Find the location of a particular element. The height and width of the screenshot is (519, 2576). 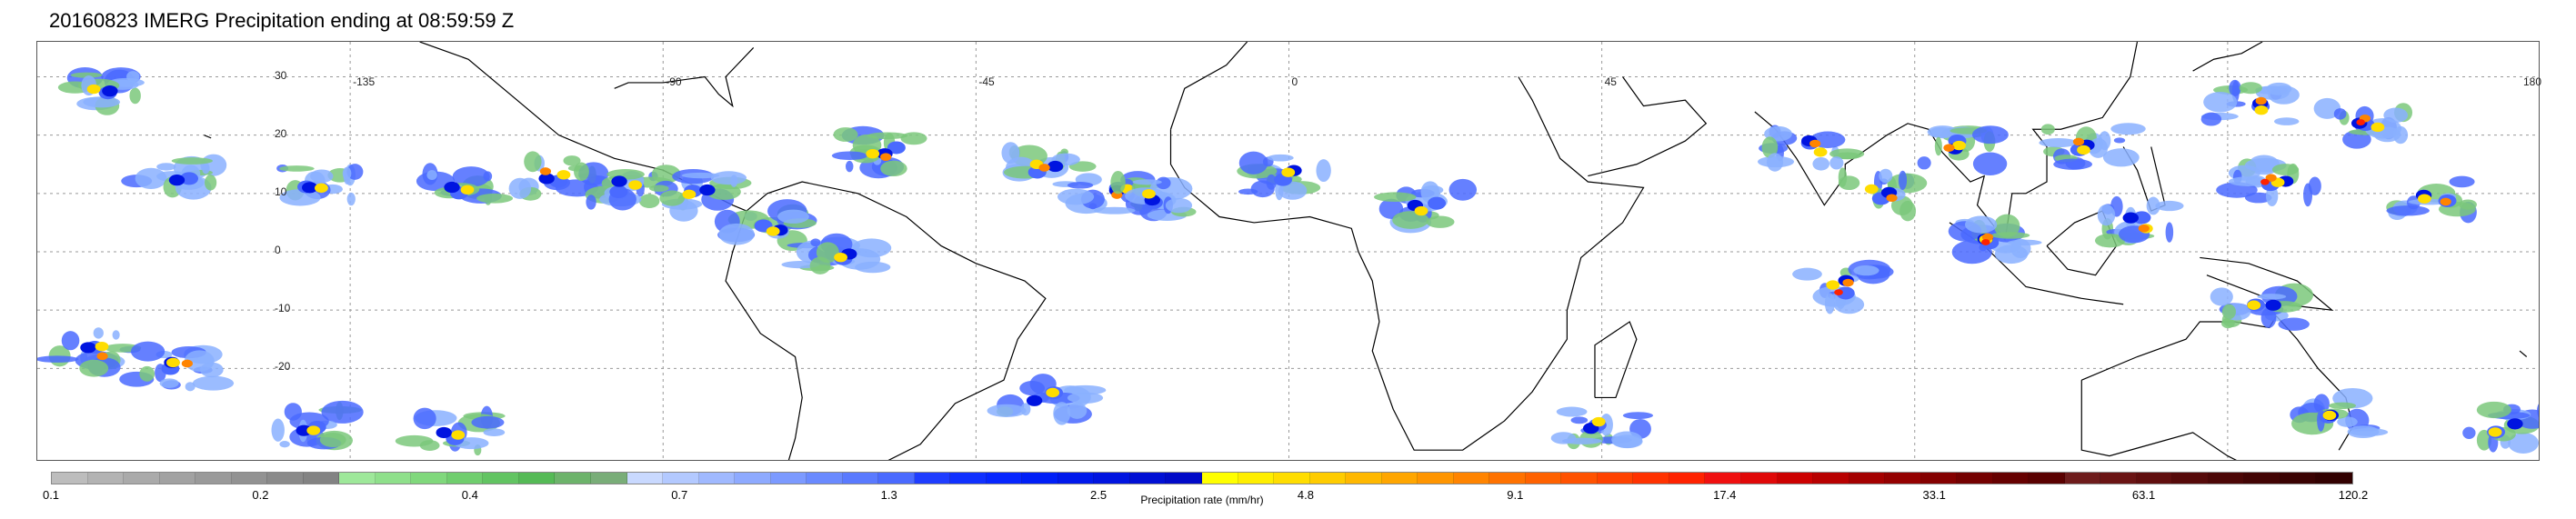

colorbar-tick-label: 4.8 is located at coordinates (1305, 495).